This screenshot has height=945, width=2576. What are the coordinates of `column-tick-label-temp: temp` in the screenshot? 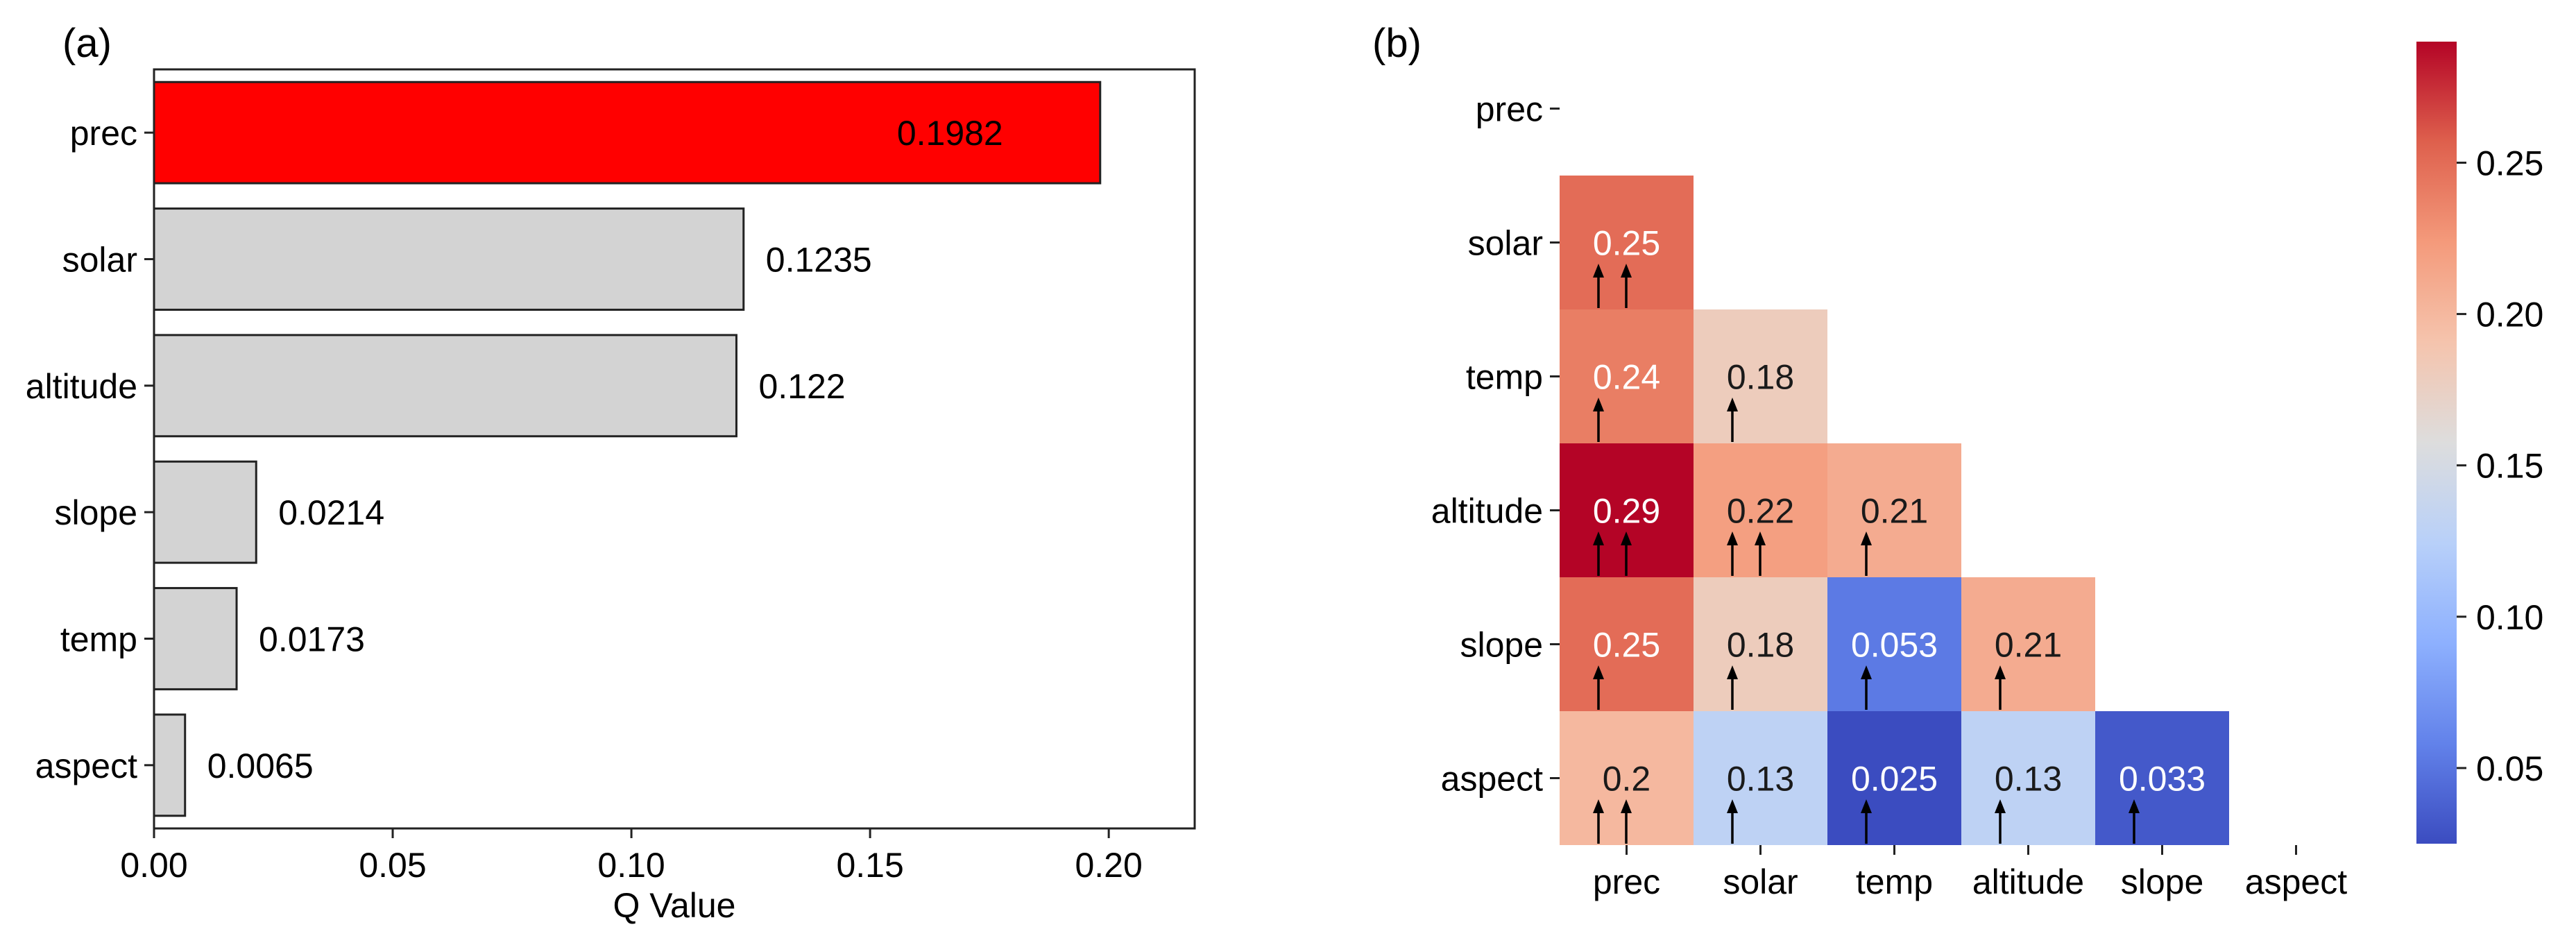 It's located at (1894, 881).